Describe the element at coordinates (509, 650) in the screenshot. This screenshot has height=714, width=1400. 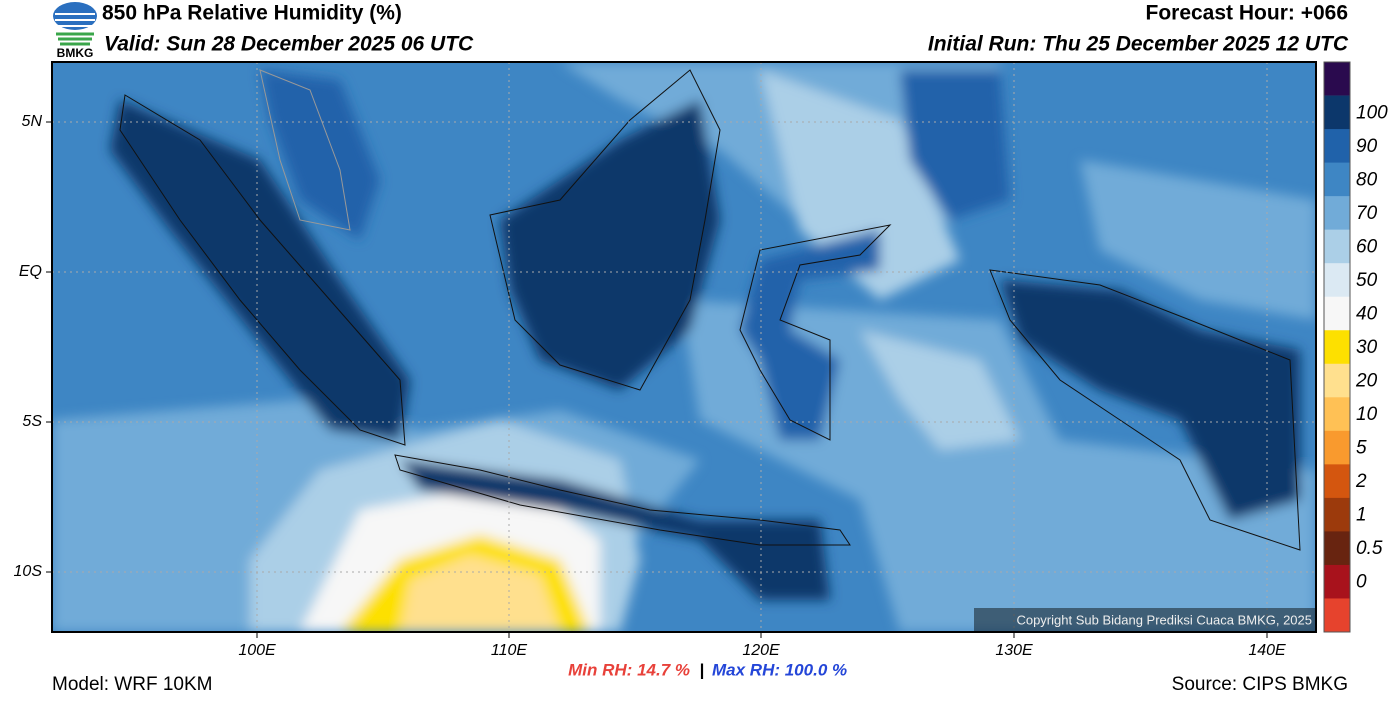
I see `lon-label: 110E` at that location.